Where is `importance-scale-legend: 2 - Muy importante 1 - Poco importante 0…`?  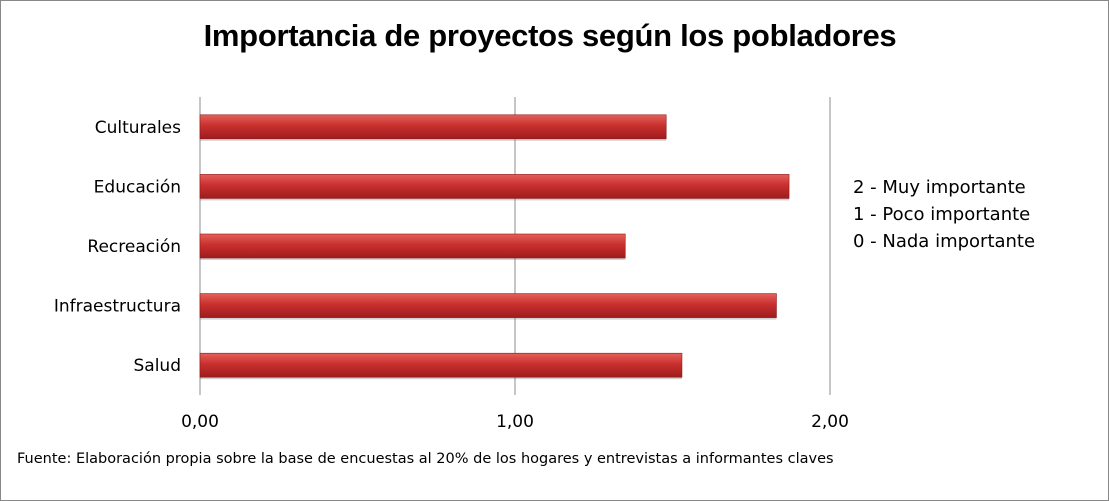 importance-scale-legend: 2 - Muy importante 1 - Poco importante 0… is located at coordinates (944, 214).